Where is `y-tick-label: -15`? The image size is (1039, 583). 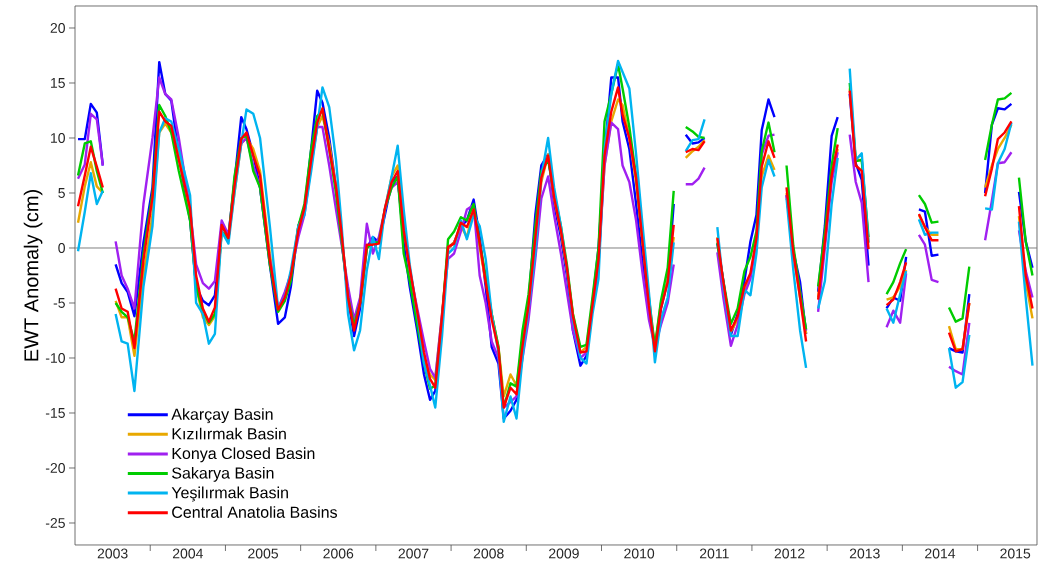 y-tick-label: -15 is located at coordinates (55, 413).